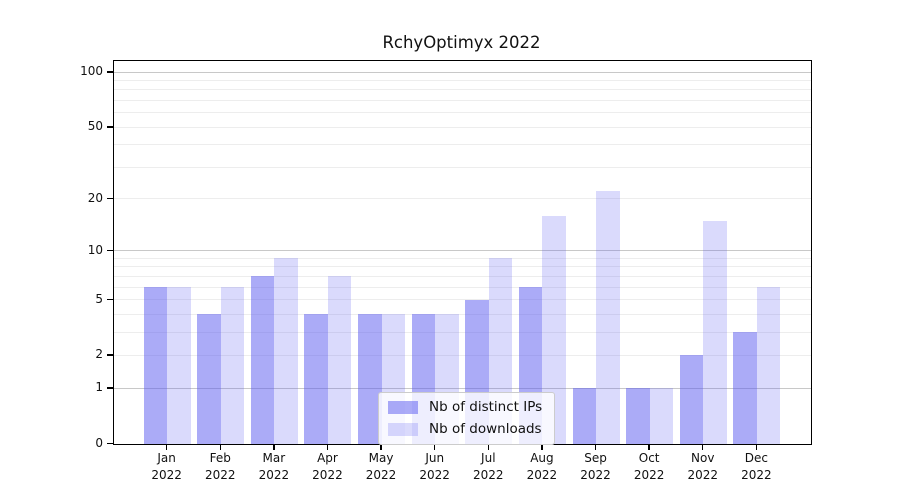  Describe the element at coordinates (220, 447) in the screenshot. I see `x-tick-feb` at that location.